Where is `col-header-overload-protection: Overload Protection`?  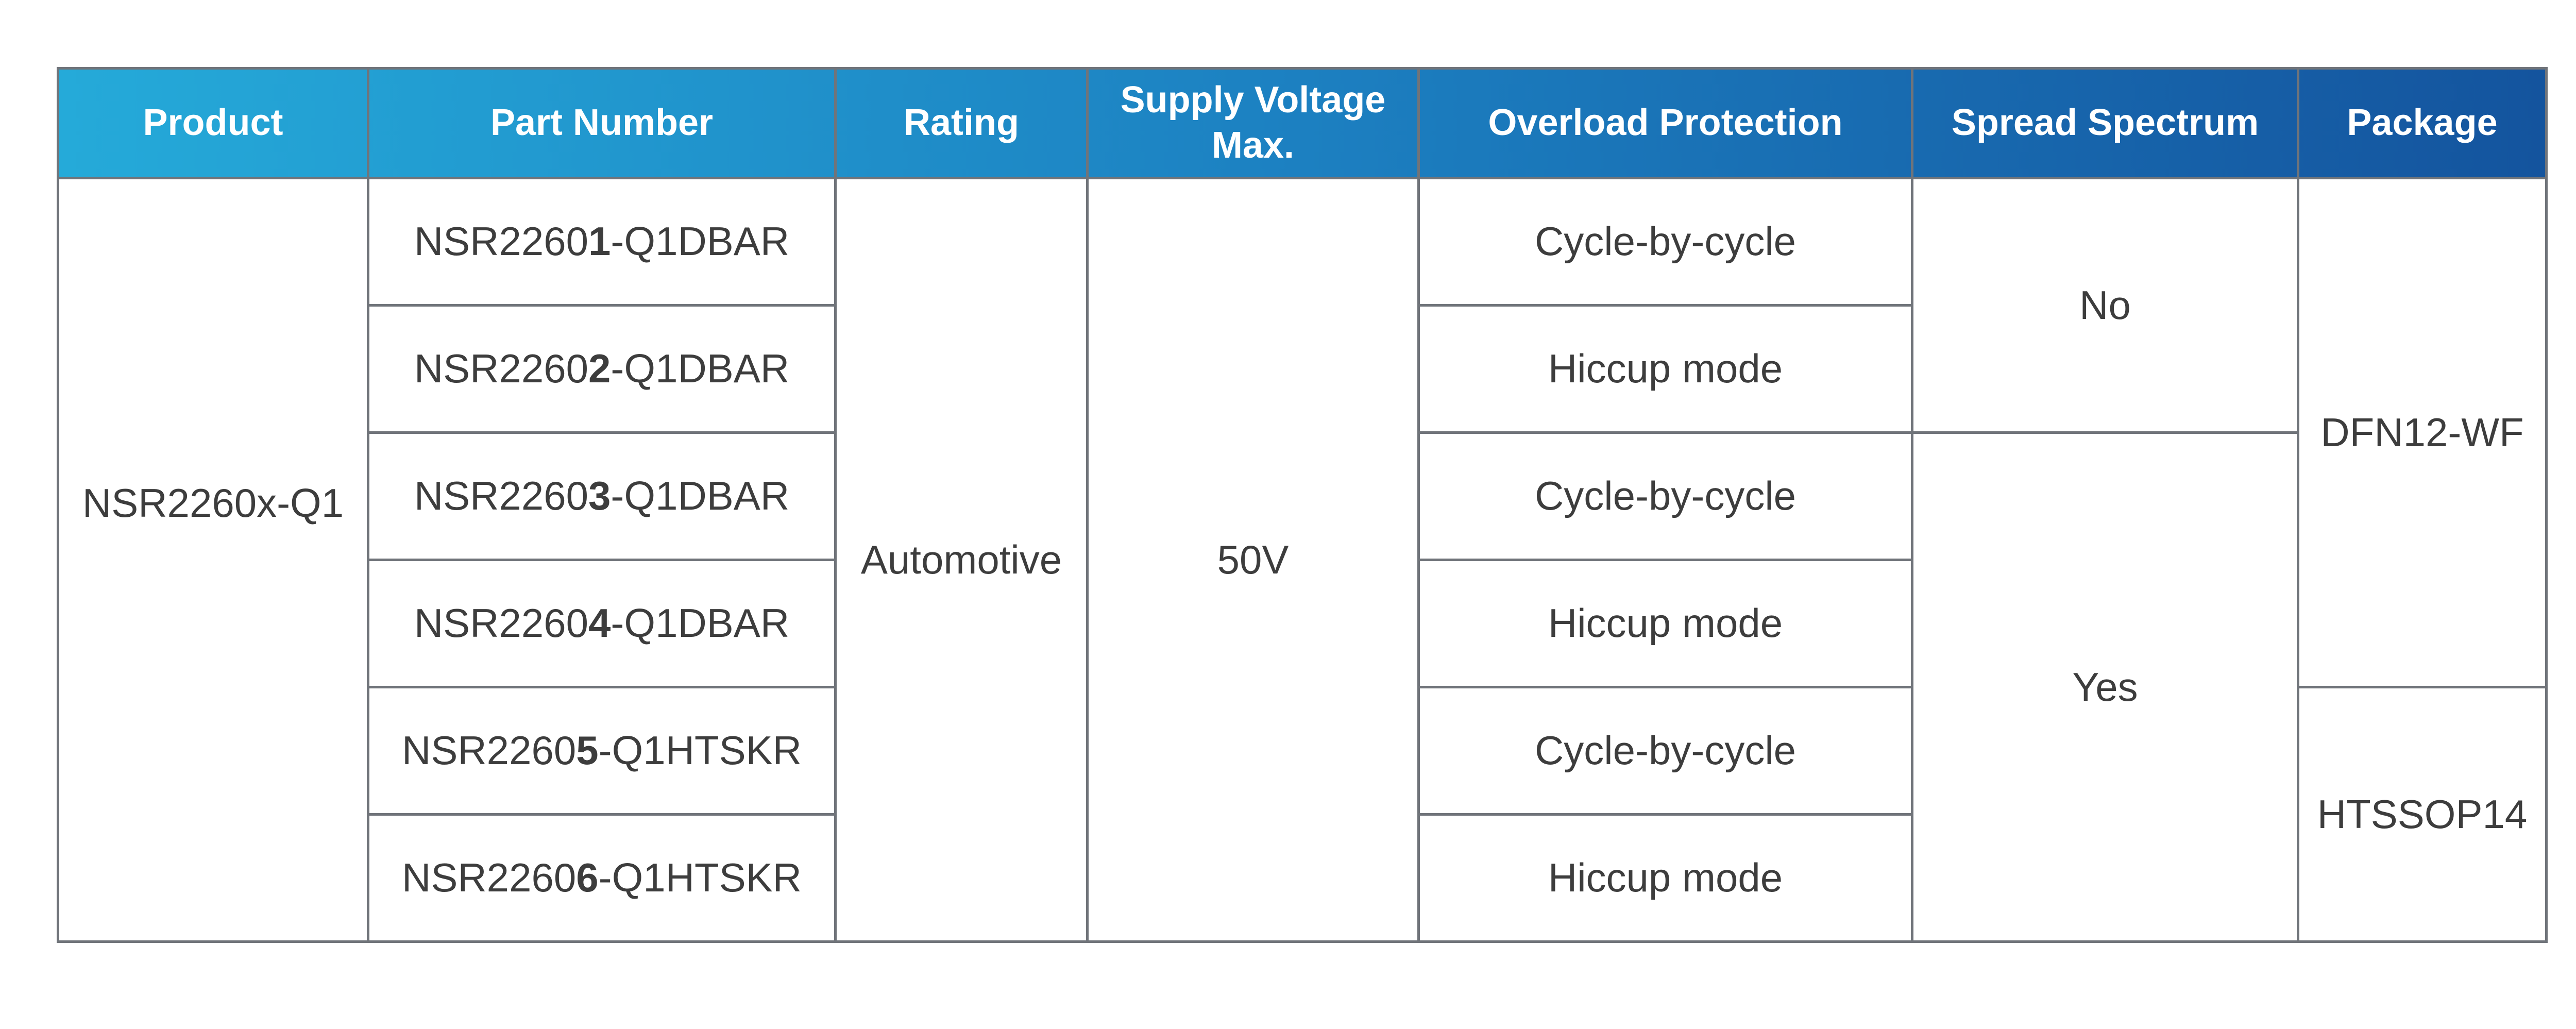 col-header-overload-protection: Overload Protection is located at coordinates (1665, 123).